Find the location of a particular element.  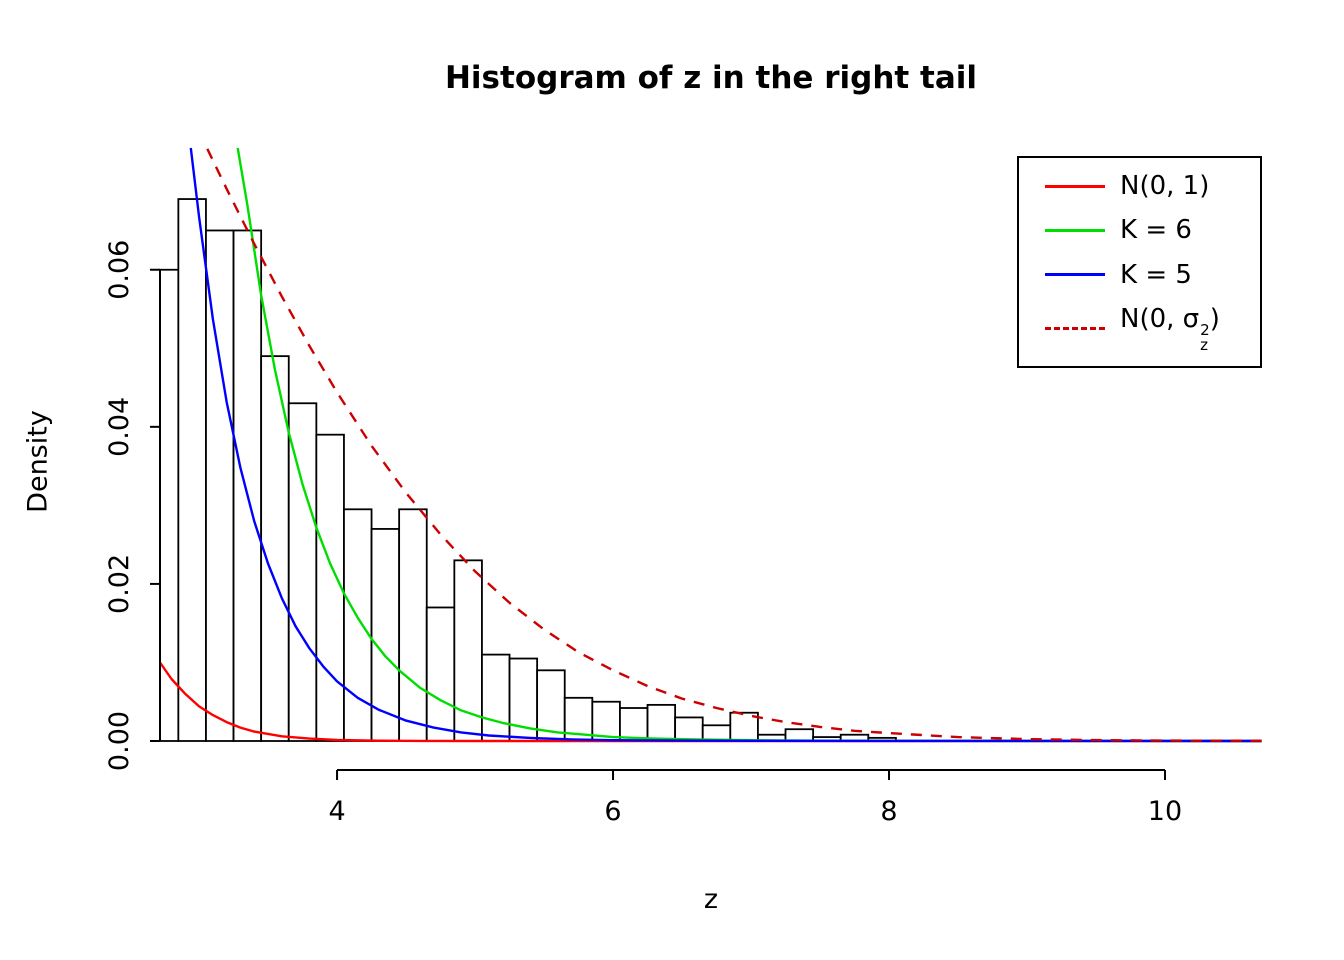

chart-title: Histogram of z in the right tail is located at coordinates (710, 78).